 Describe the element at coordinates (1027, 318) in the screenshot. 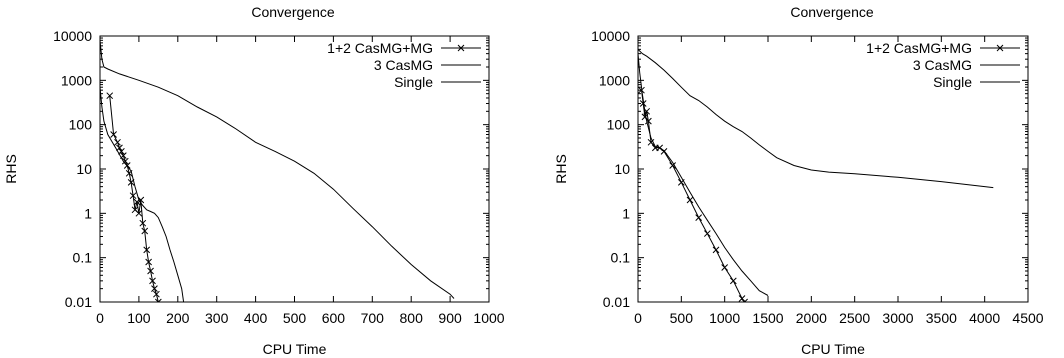

I see `x-tick-label: 4500` at that location.